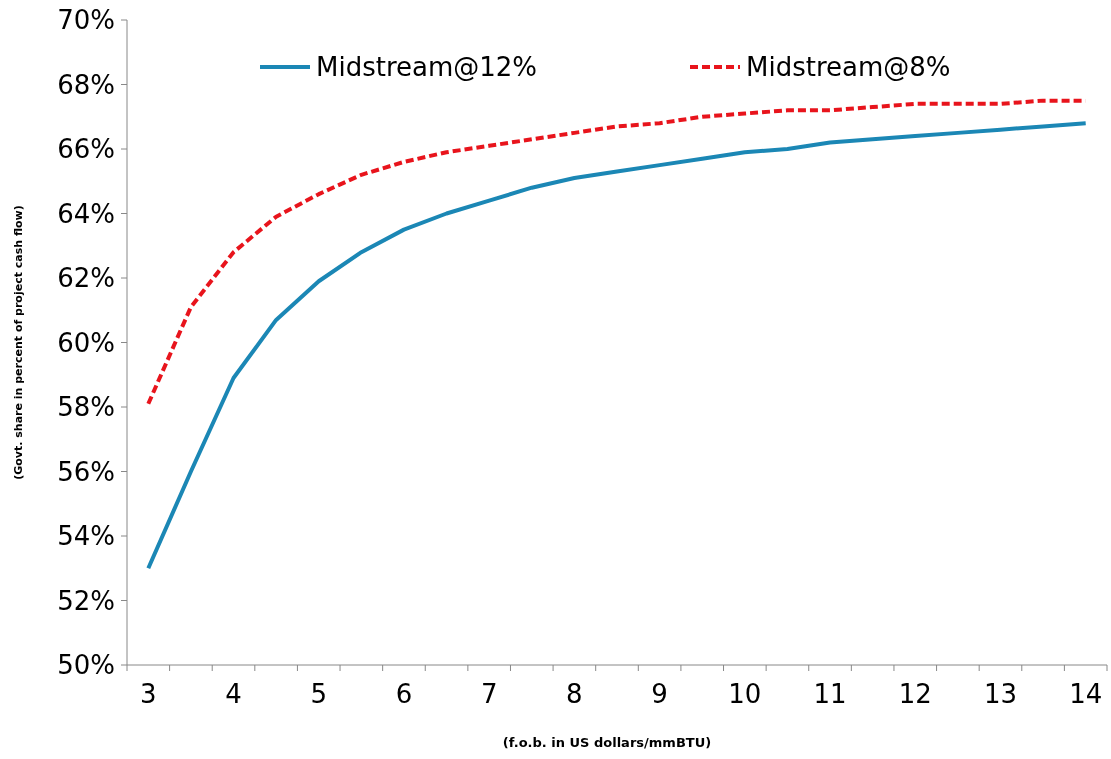  What do you see at coordinates (489, 694) in the screenshot?
I see `x-tick-label: 7` at bounding box center [489, 694].